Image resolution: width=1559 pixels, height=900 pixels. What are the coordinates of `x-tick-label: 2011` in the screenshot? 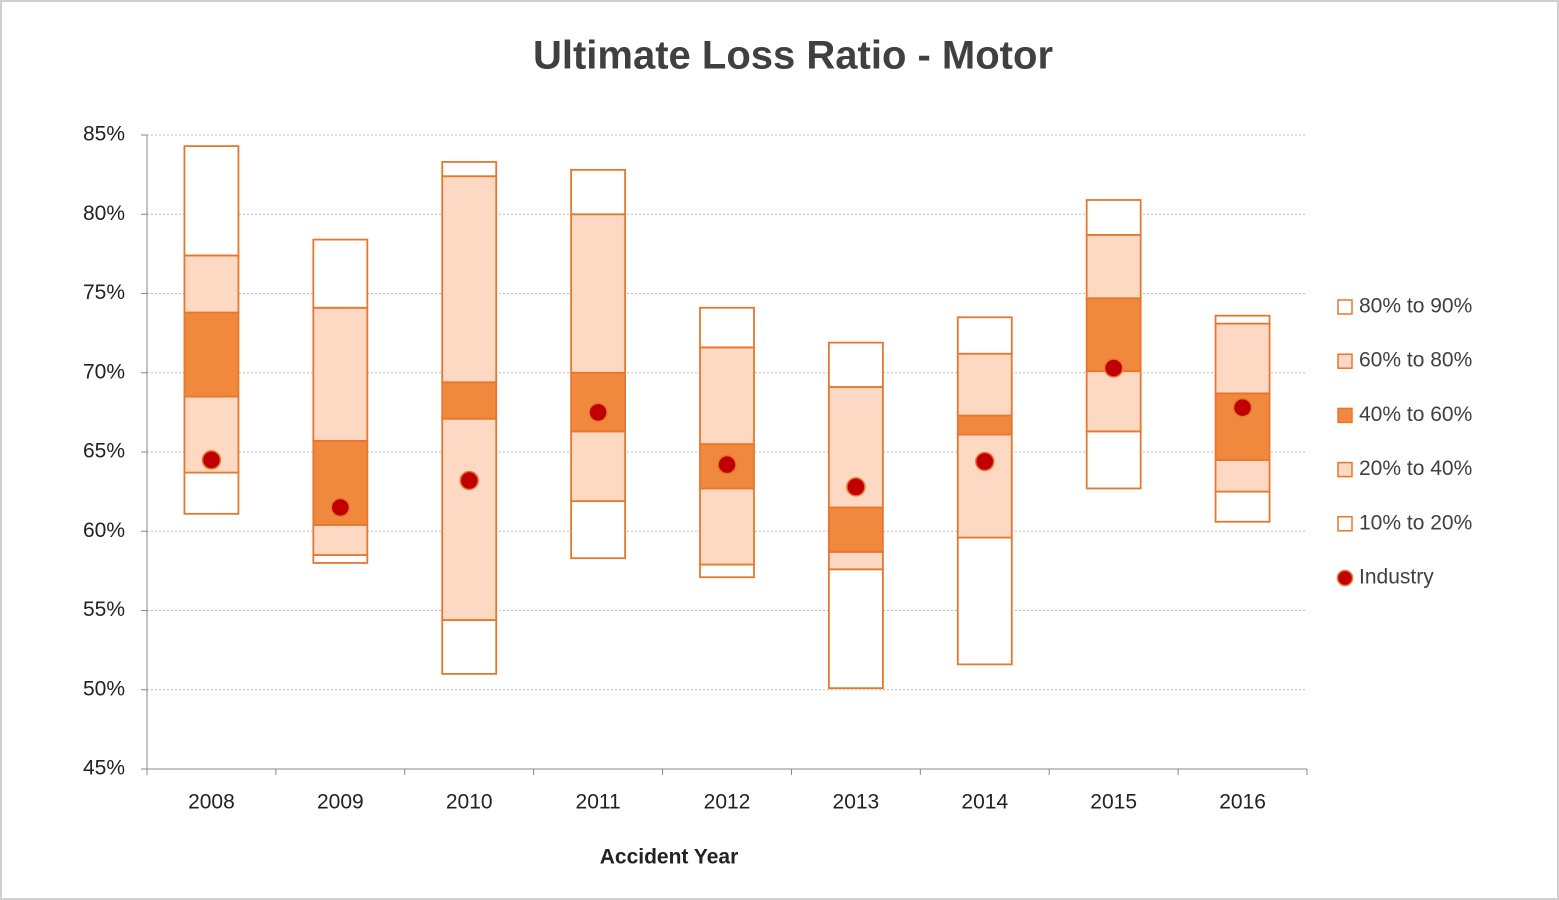 It's located at (598, 802).